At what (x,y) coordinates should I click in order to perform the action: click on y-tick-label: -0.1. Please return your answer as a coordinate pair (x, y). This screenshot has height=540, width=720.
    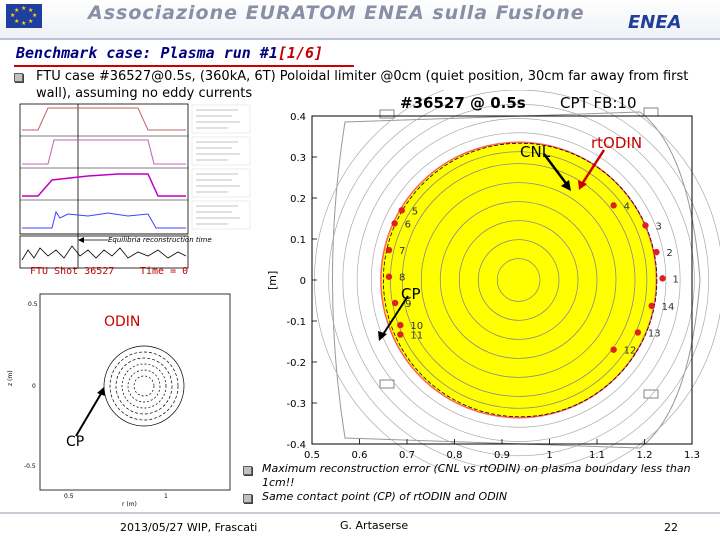
    Looking at the image, I should click on (296, 322).